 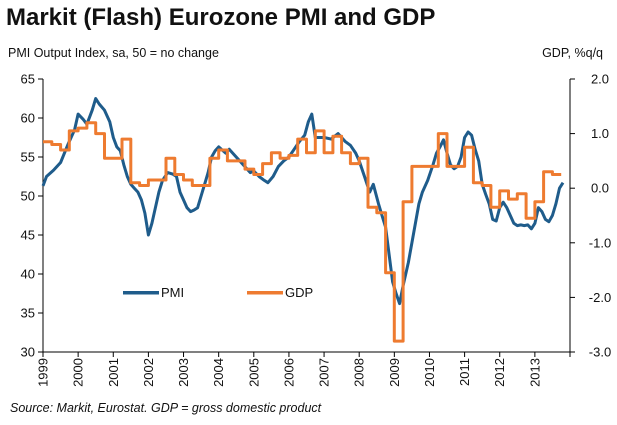 What do you see at coordinates (113, 372) in the screenshot?
I see `x-tick-label: 2001` at bounding box center [113, 372].